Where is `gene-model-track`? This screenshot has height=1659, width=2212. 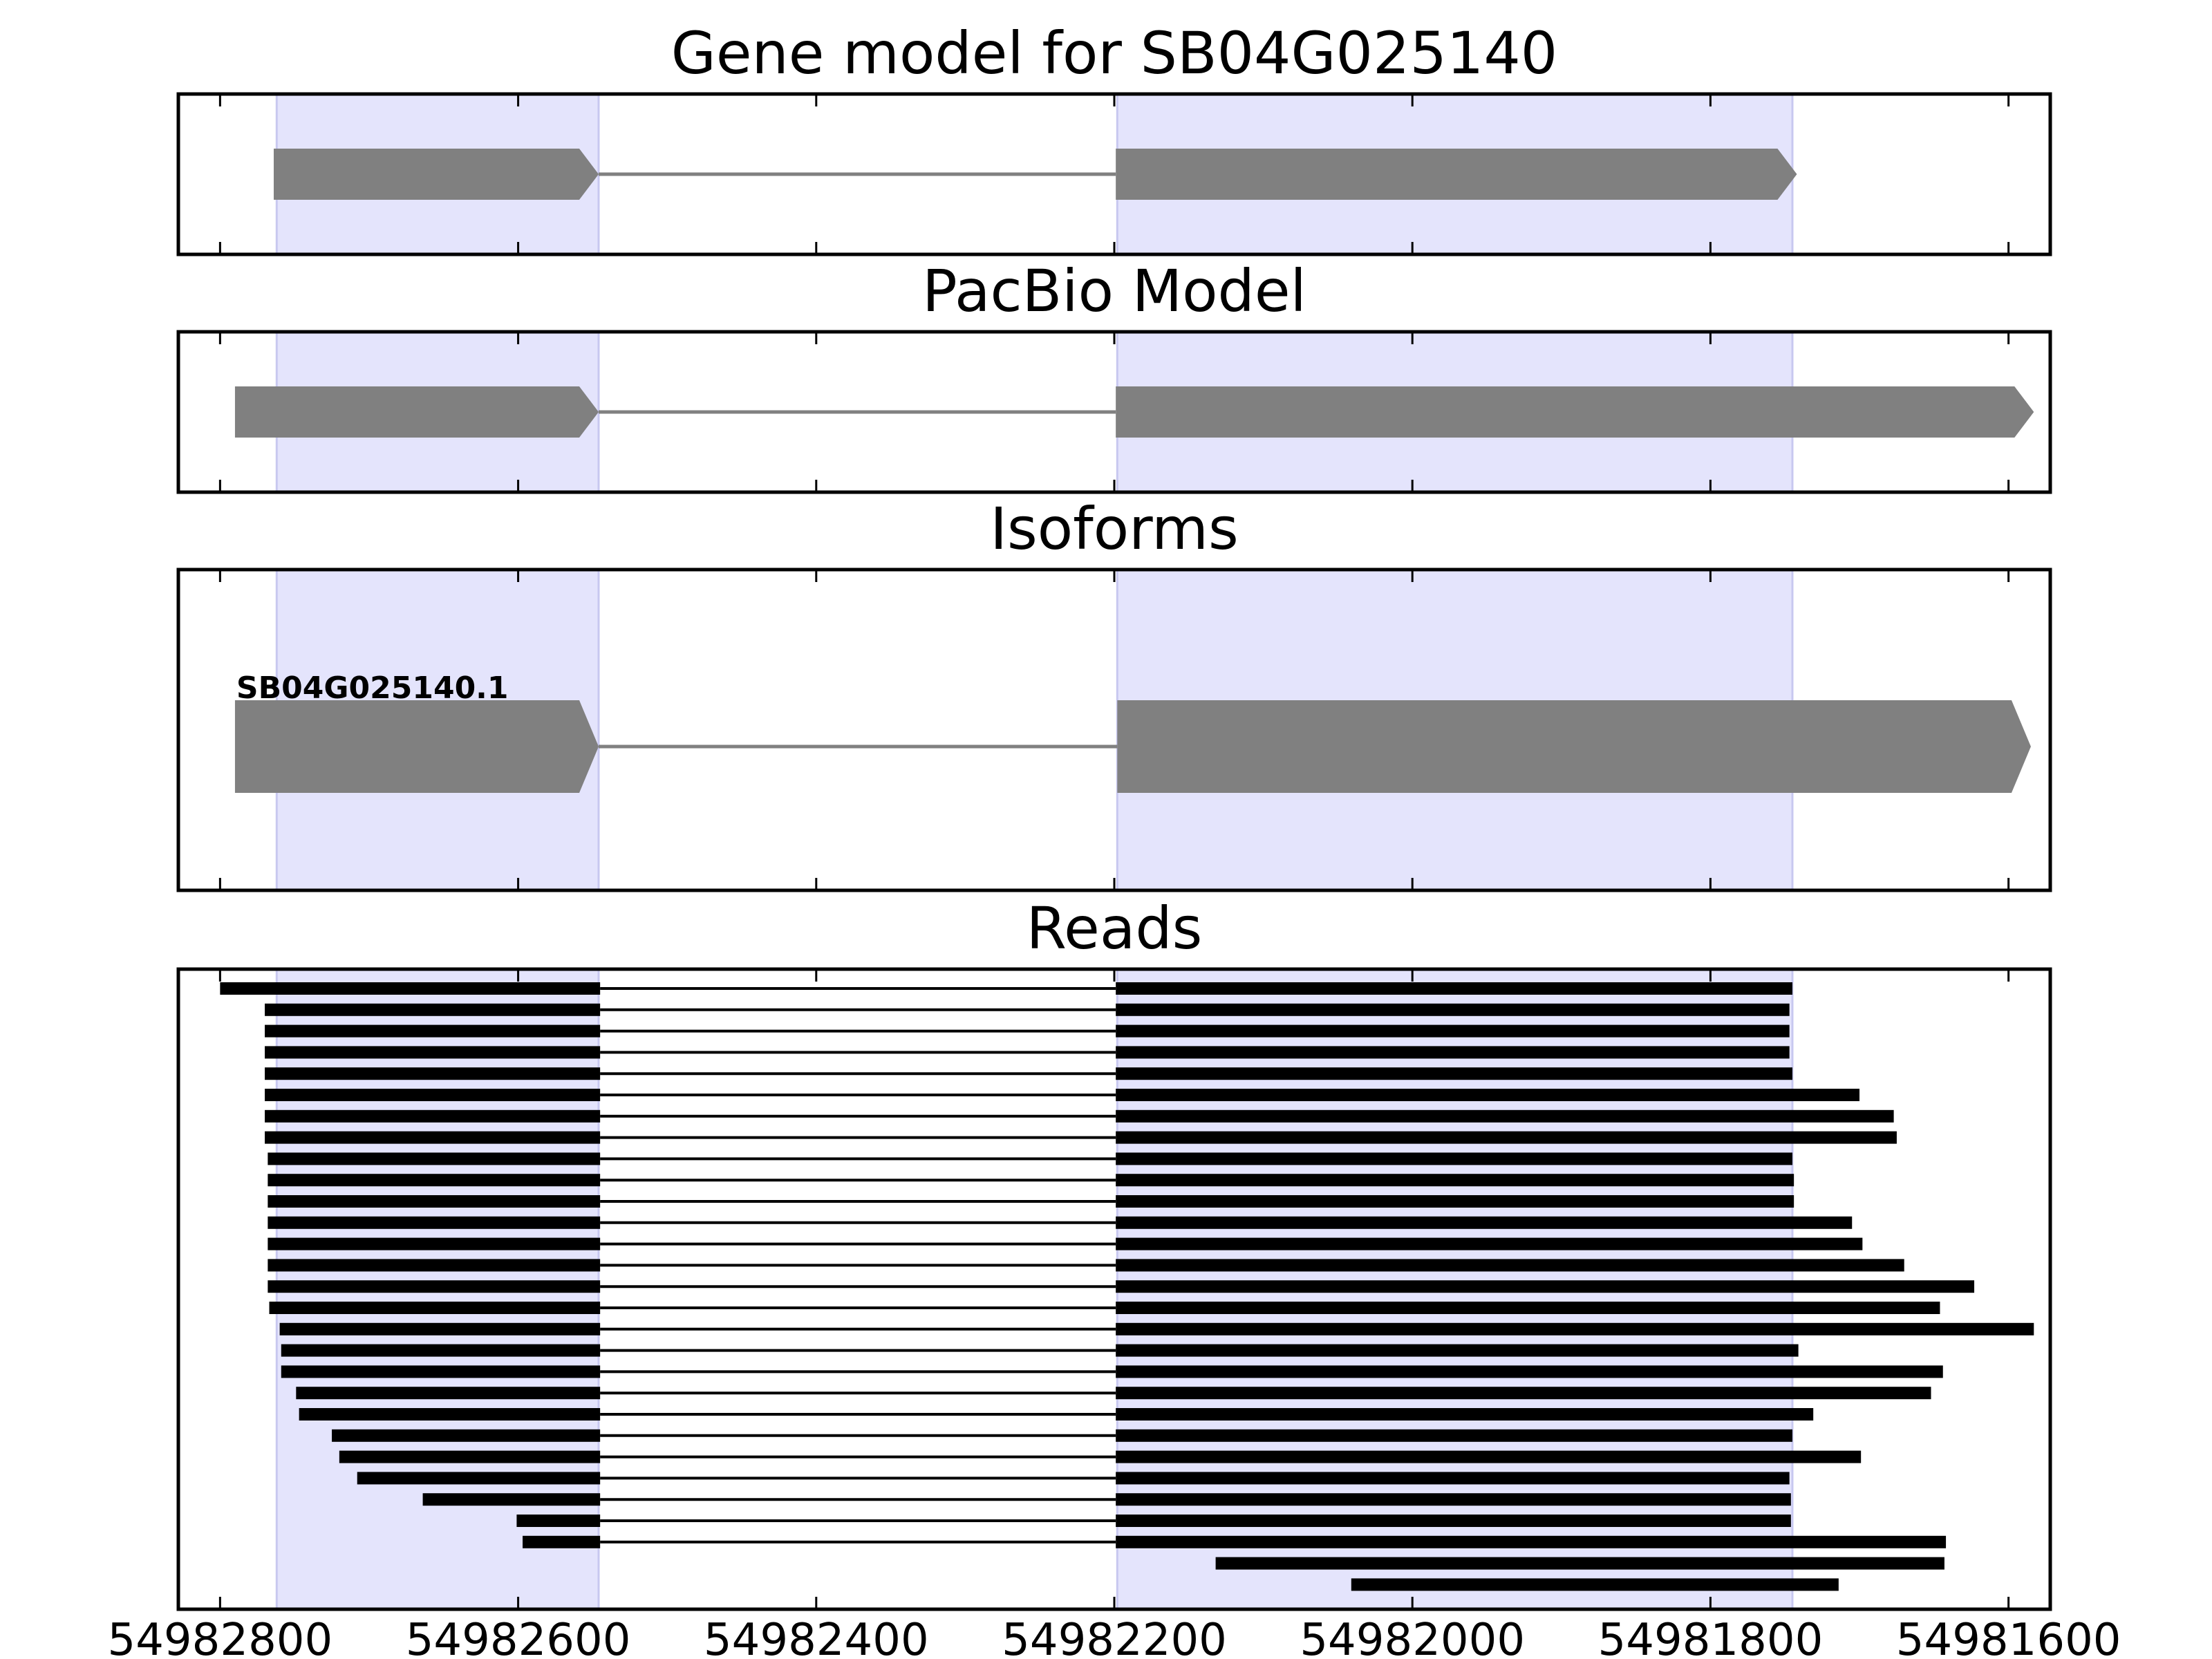
gene-model-track is located at coordinates (1114, 174).